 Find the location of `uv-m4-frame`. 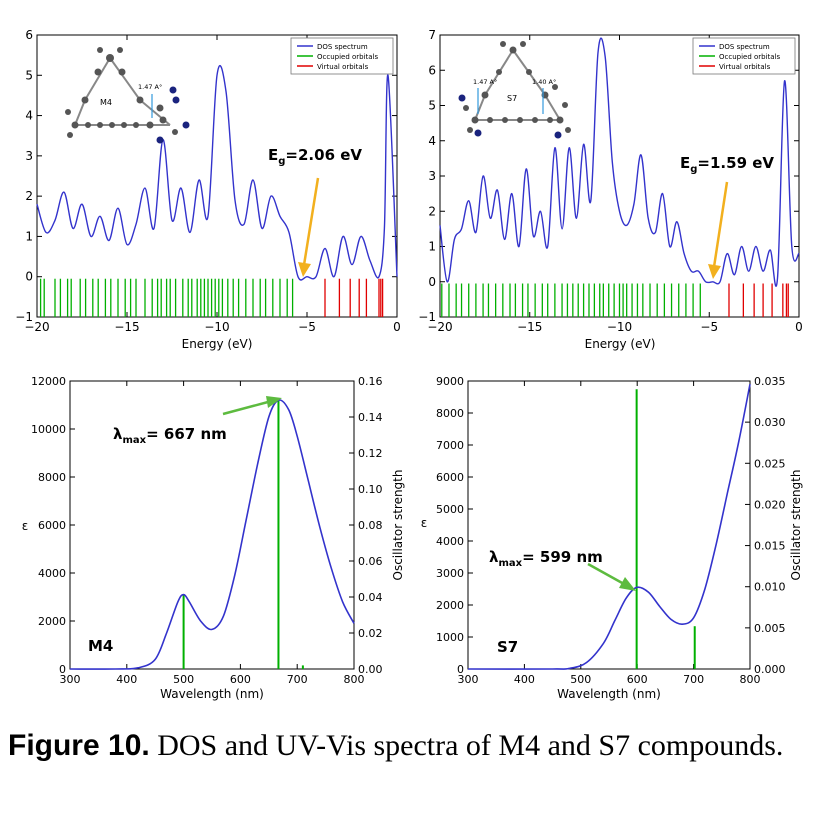

uv-m4-frame is located at coordinates (212, 525).